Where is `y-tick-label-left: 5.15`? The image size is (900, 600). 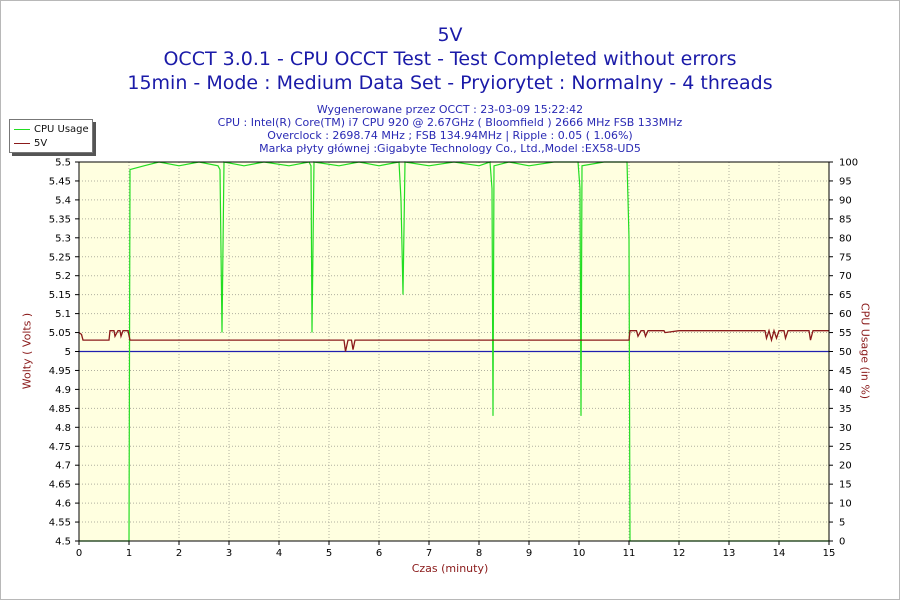 y-tick-label-left: 5.15 is located at coordinates (60, 295).